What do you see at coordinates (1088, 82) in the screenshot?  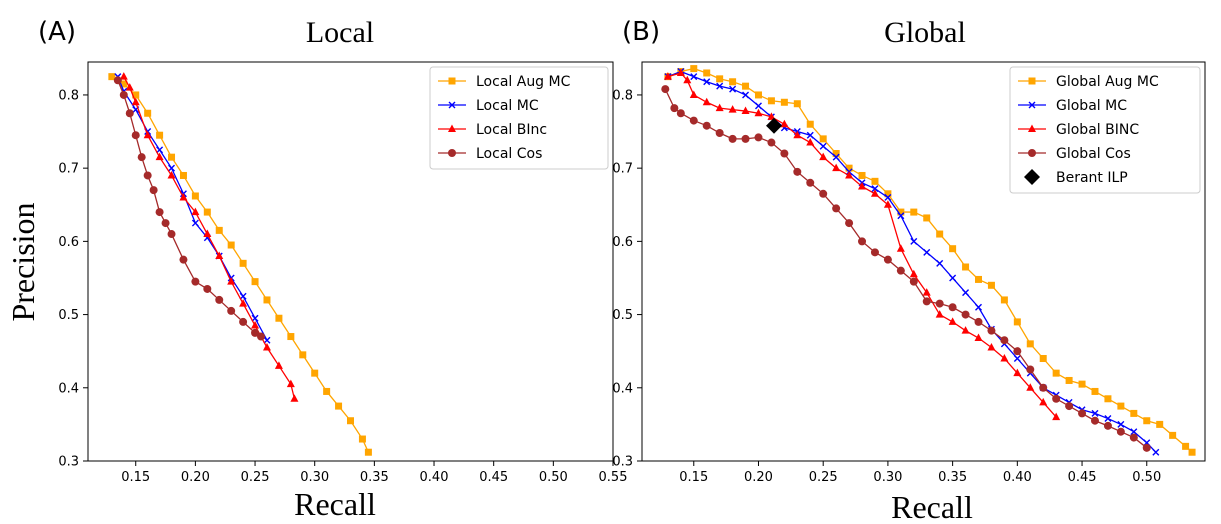 I see `legend-item: Global Aug MC` at bounding box center [1088, 82].